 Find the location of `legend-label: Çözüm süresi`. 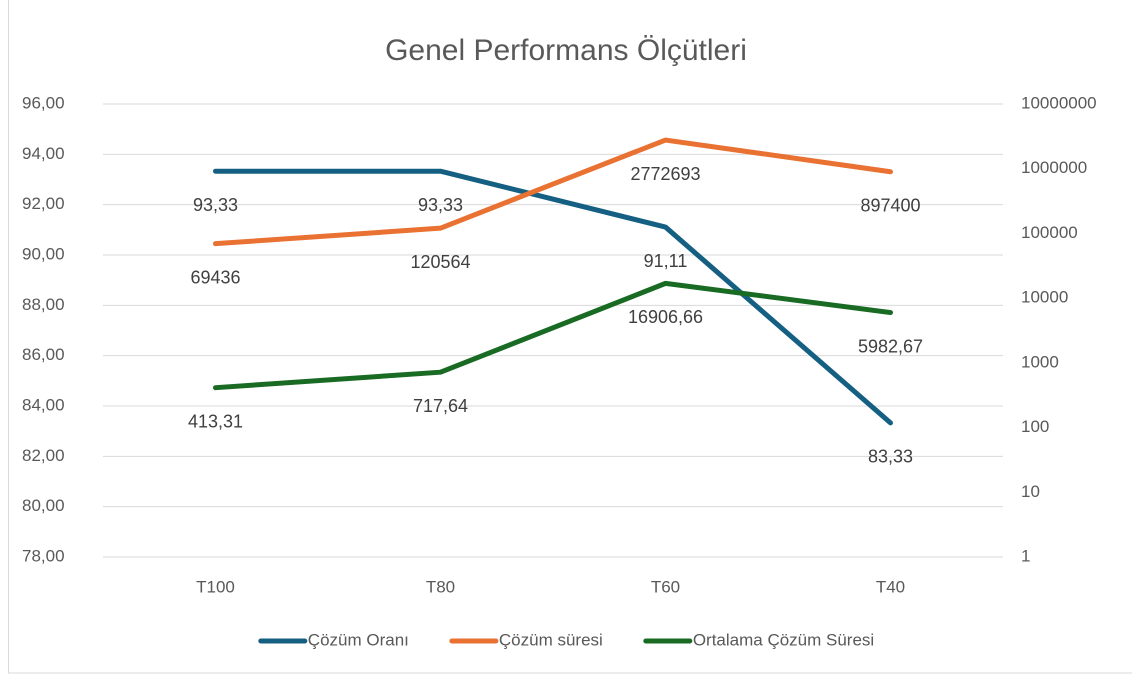

legend-label: Çözüm süresi is located at coordinates (551, 639).